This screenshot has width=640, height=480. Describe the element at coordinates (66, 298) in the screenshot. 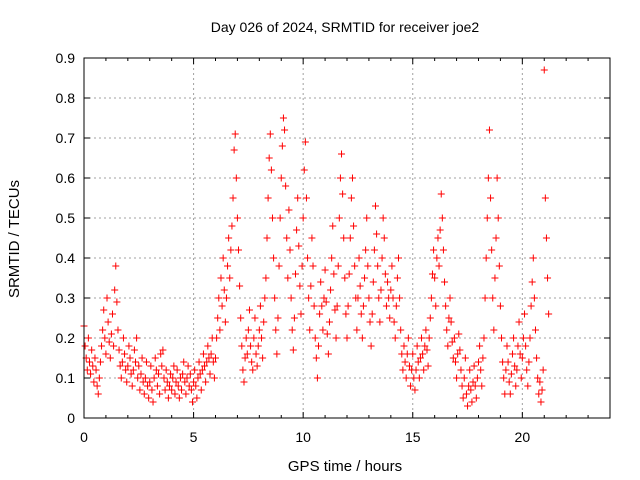

I see `y-tick-label: 0.3` at that location.